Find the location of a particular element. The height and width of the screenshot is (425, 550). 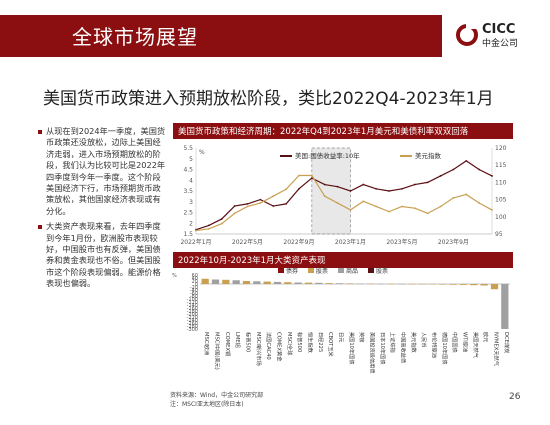

y-tick-label: -280 is located at coordinates (192, 327).